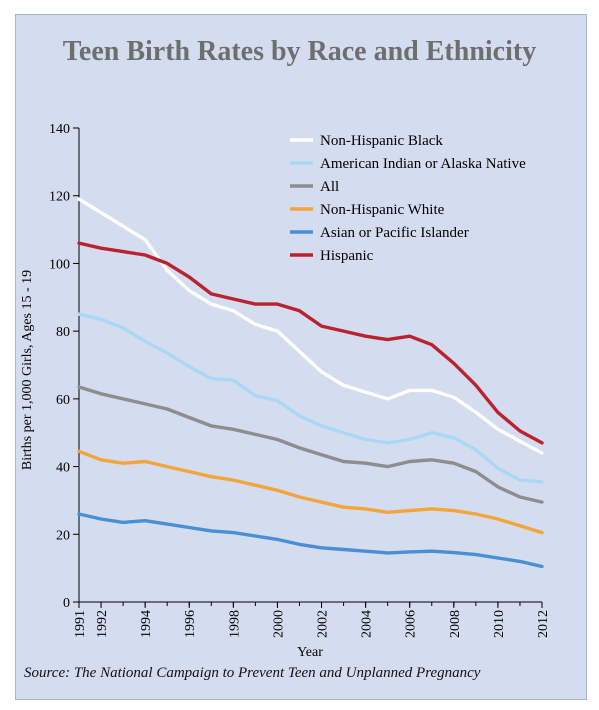 The height and width of the screenshot is (710, 599). I want to click on y-tick-label: 0, so click(66, 603).